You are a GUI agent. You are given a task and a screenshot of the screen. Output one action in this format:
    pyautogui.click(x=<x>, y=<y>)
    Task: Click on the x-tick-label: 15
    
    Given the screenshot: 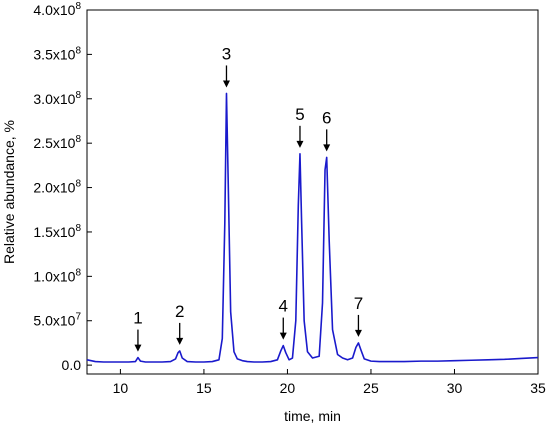 What is the action you would take?
    pyautogui.click(x=204, y=388)
    